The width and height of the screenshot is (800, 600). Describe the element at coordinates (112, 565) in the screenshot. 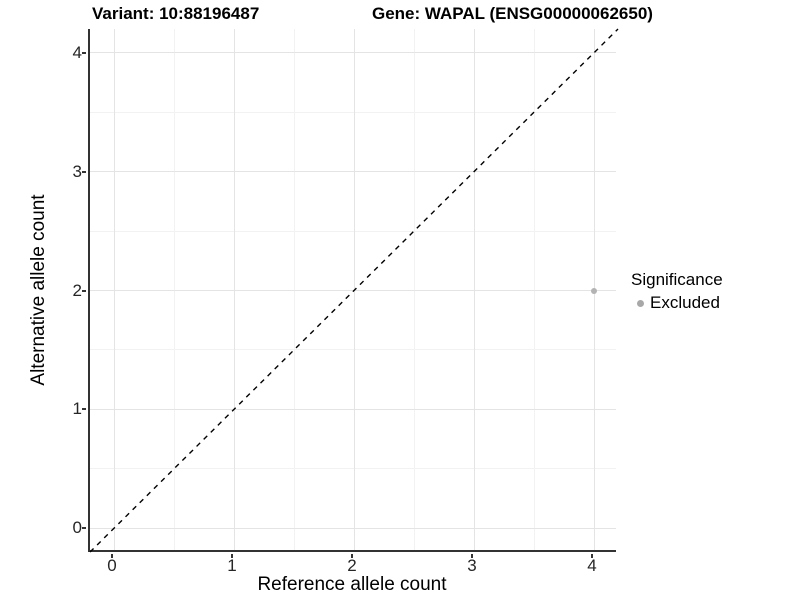

I see `x-tick-label: 0` at that location.